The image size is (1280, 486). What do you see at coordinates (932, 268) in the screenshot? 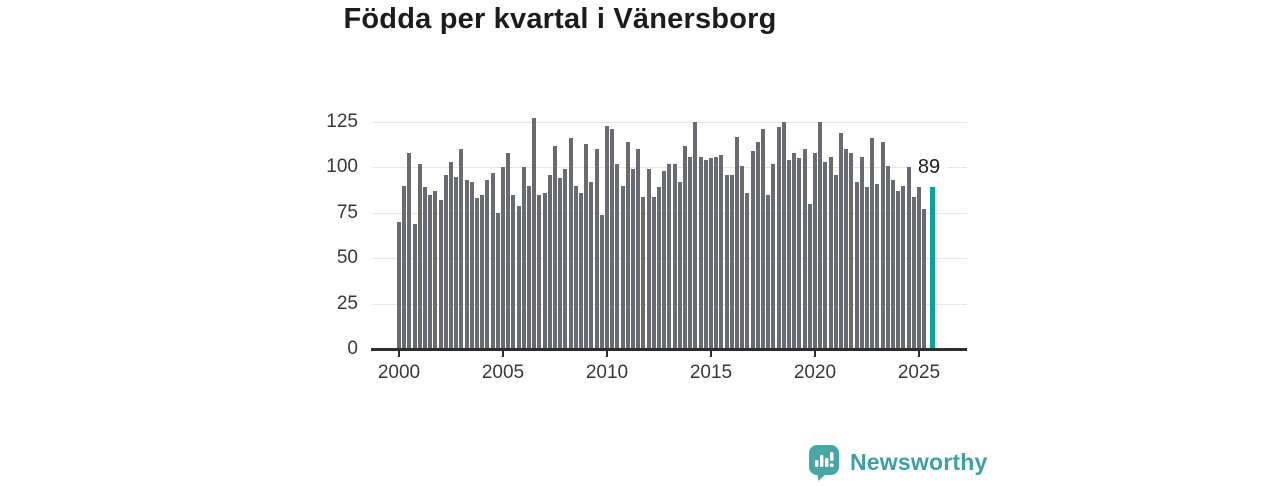
I see `highlighted-bar` at bounding box center [932, 268].